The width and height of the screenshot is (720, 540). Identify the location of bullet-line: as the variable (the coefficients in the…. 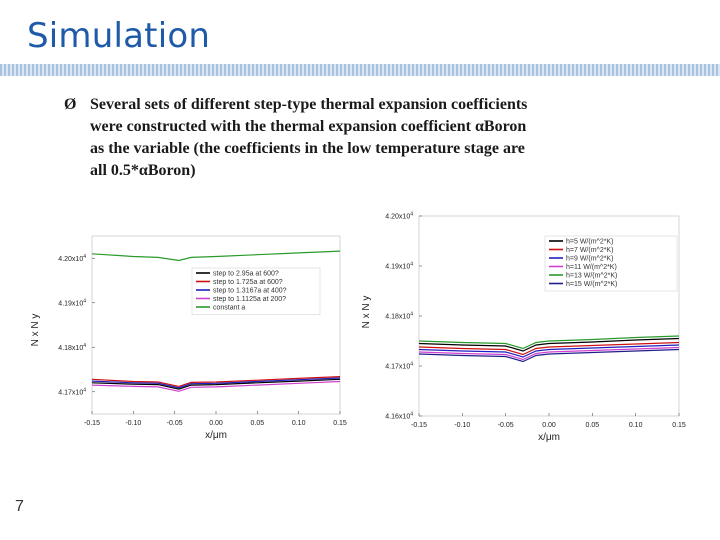
(307, 148).